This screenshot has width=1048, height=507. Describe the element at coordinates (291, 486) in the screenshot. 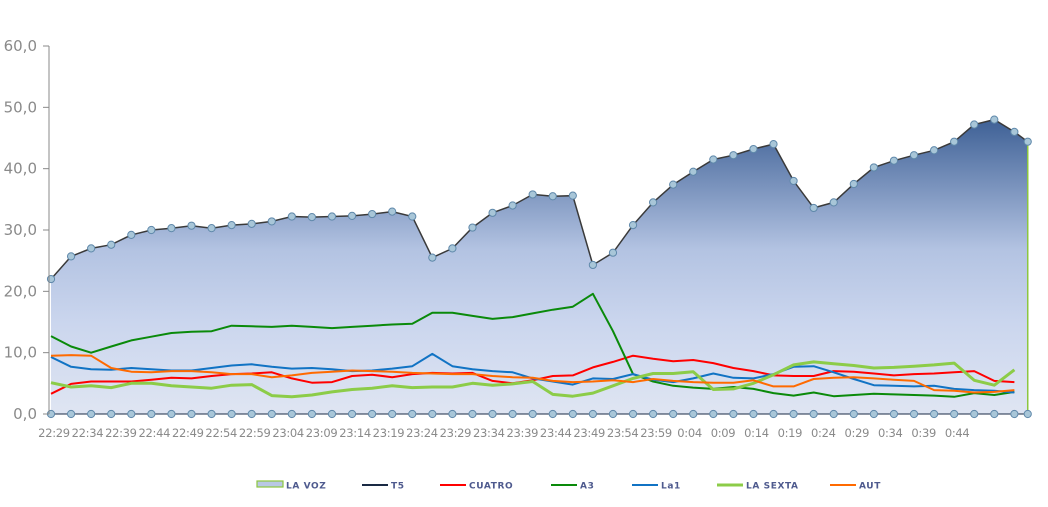

I see `legend-item-la-voz: LA VOZ` at that location.